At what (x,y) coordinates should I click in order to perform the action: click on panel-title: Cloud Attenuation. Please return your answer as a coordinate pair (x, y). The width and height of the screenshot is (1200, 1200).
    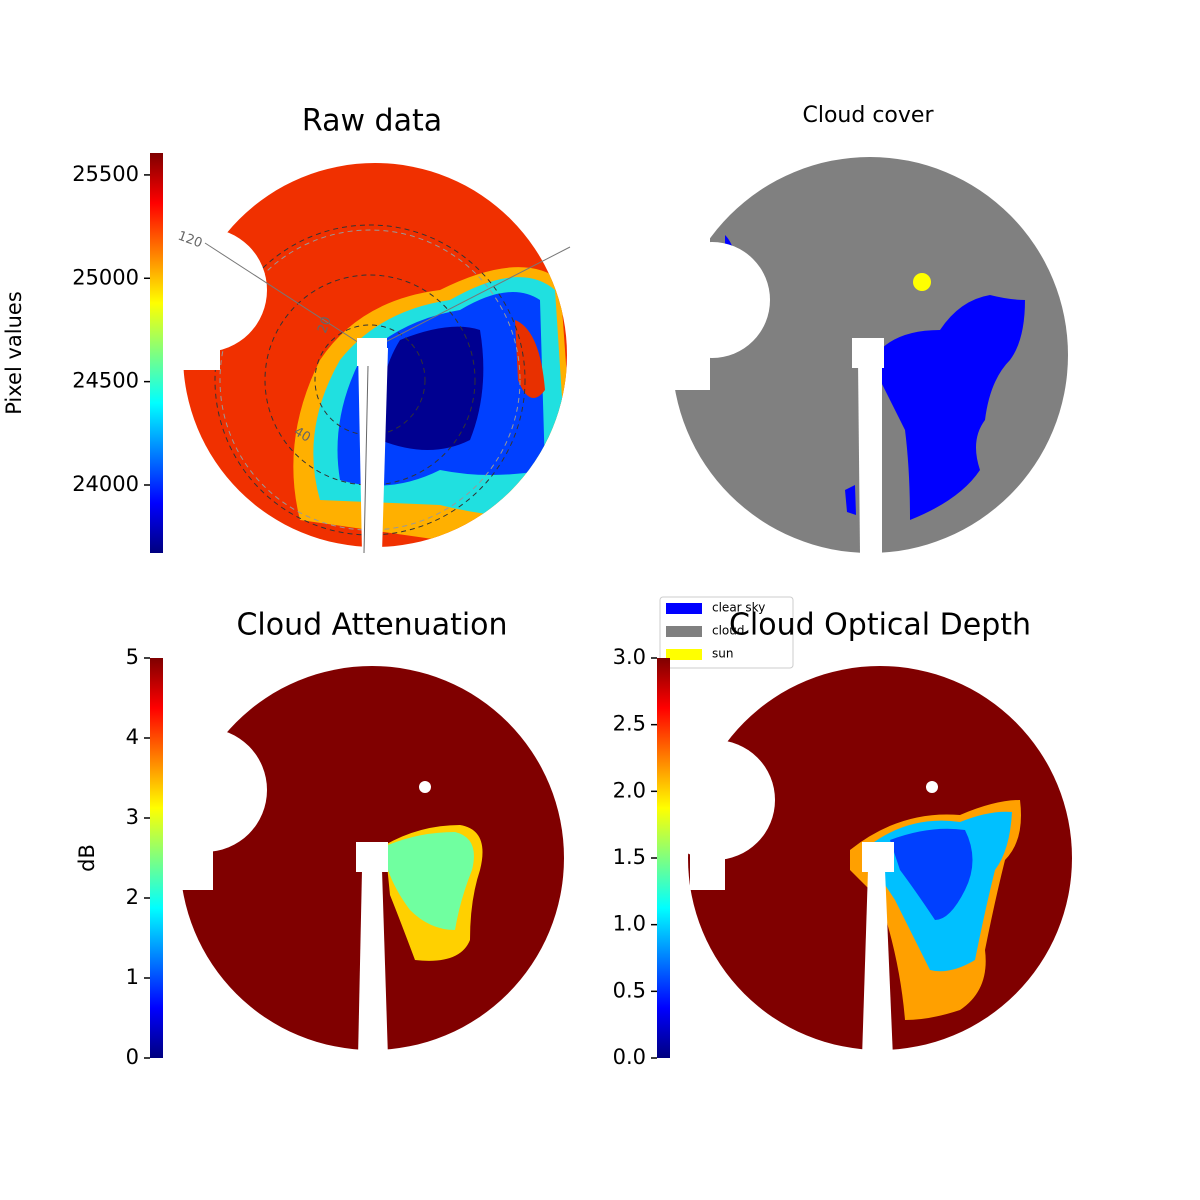
    Looking at the image, I should click on (371, 625).